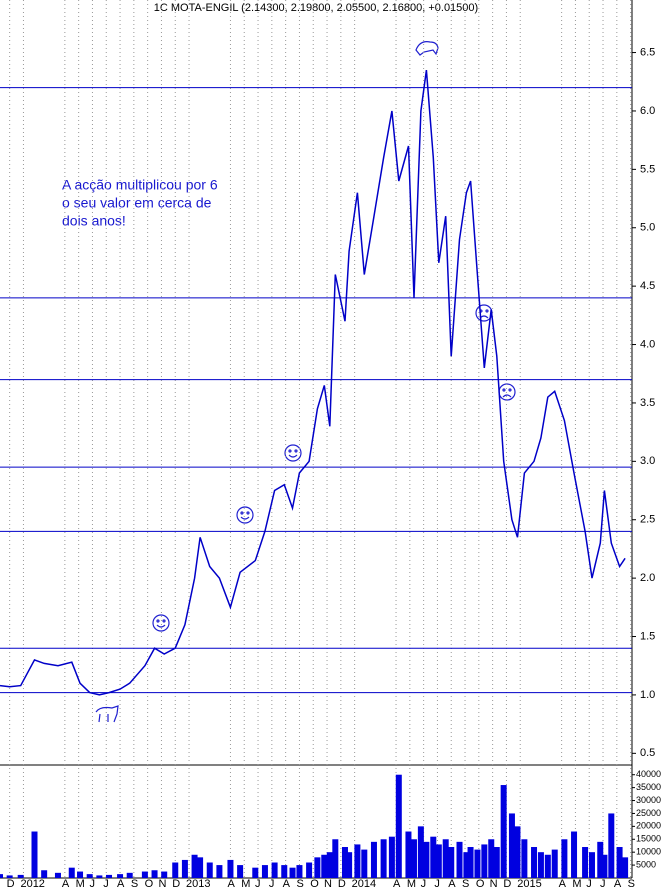  I want to click on y2-tick-label: 25000, so click(648, 813).